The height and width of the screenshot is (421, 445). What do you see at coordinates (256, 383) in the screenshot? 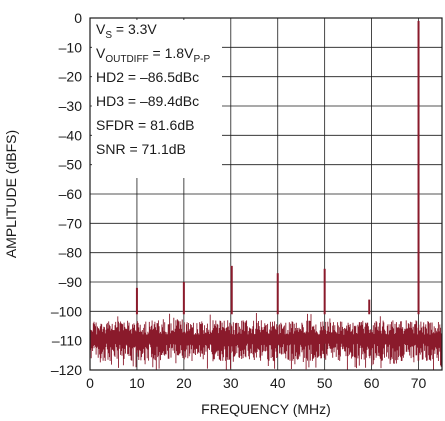
I see `x-tick-labels: 0 10 20 30 40 50 60 70` at bounding box center [256, 383].